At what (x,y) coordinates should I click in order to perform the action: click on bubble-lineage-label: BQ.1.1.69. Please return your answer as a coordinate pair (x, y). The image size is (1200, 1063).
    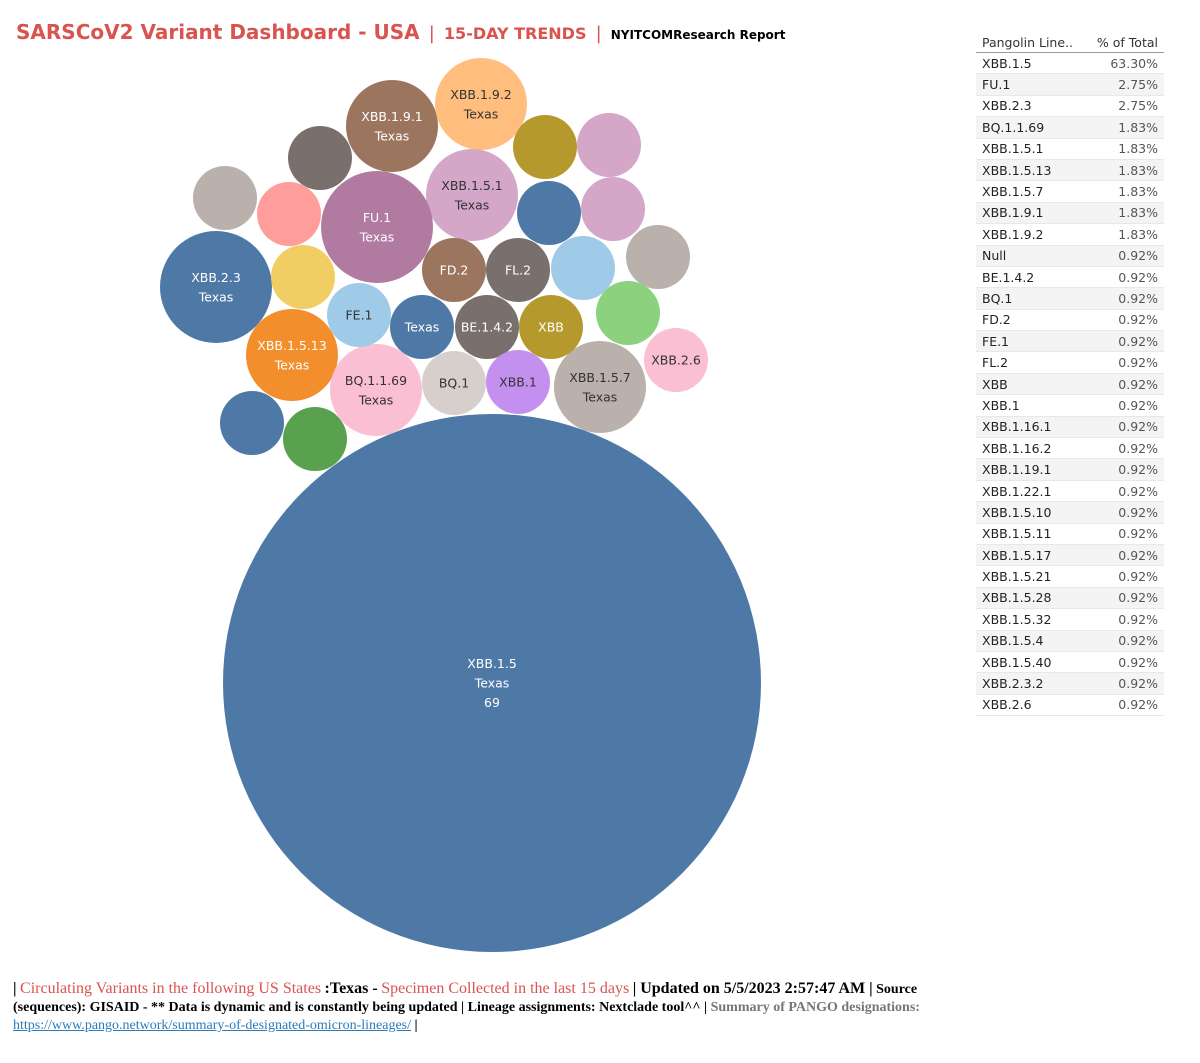
    Looking at the image, I should click on (376, 380).